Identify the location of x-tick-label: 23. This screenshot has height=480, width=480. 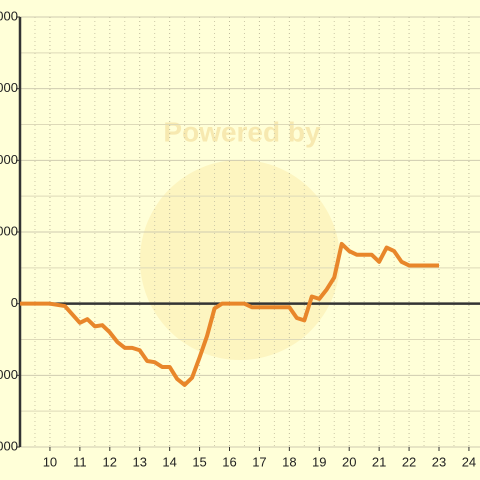
(439, 461).